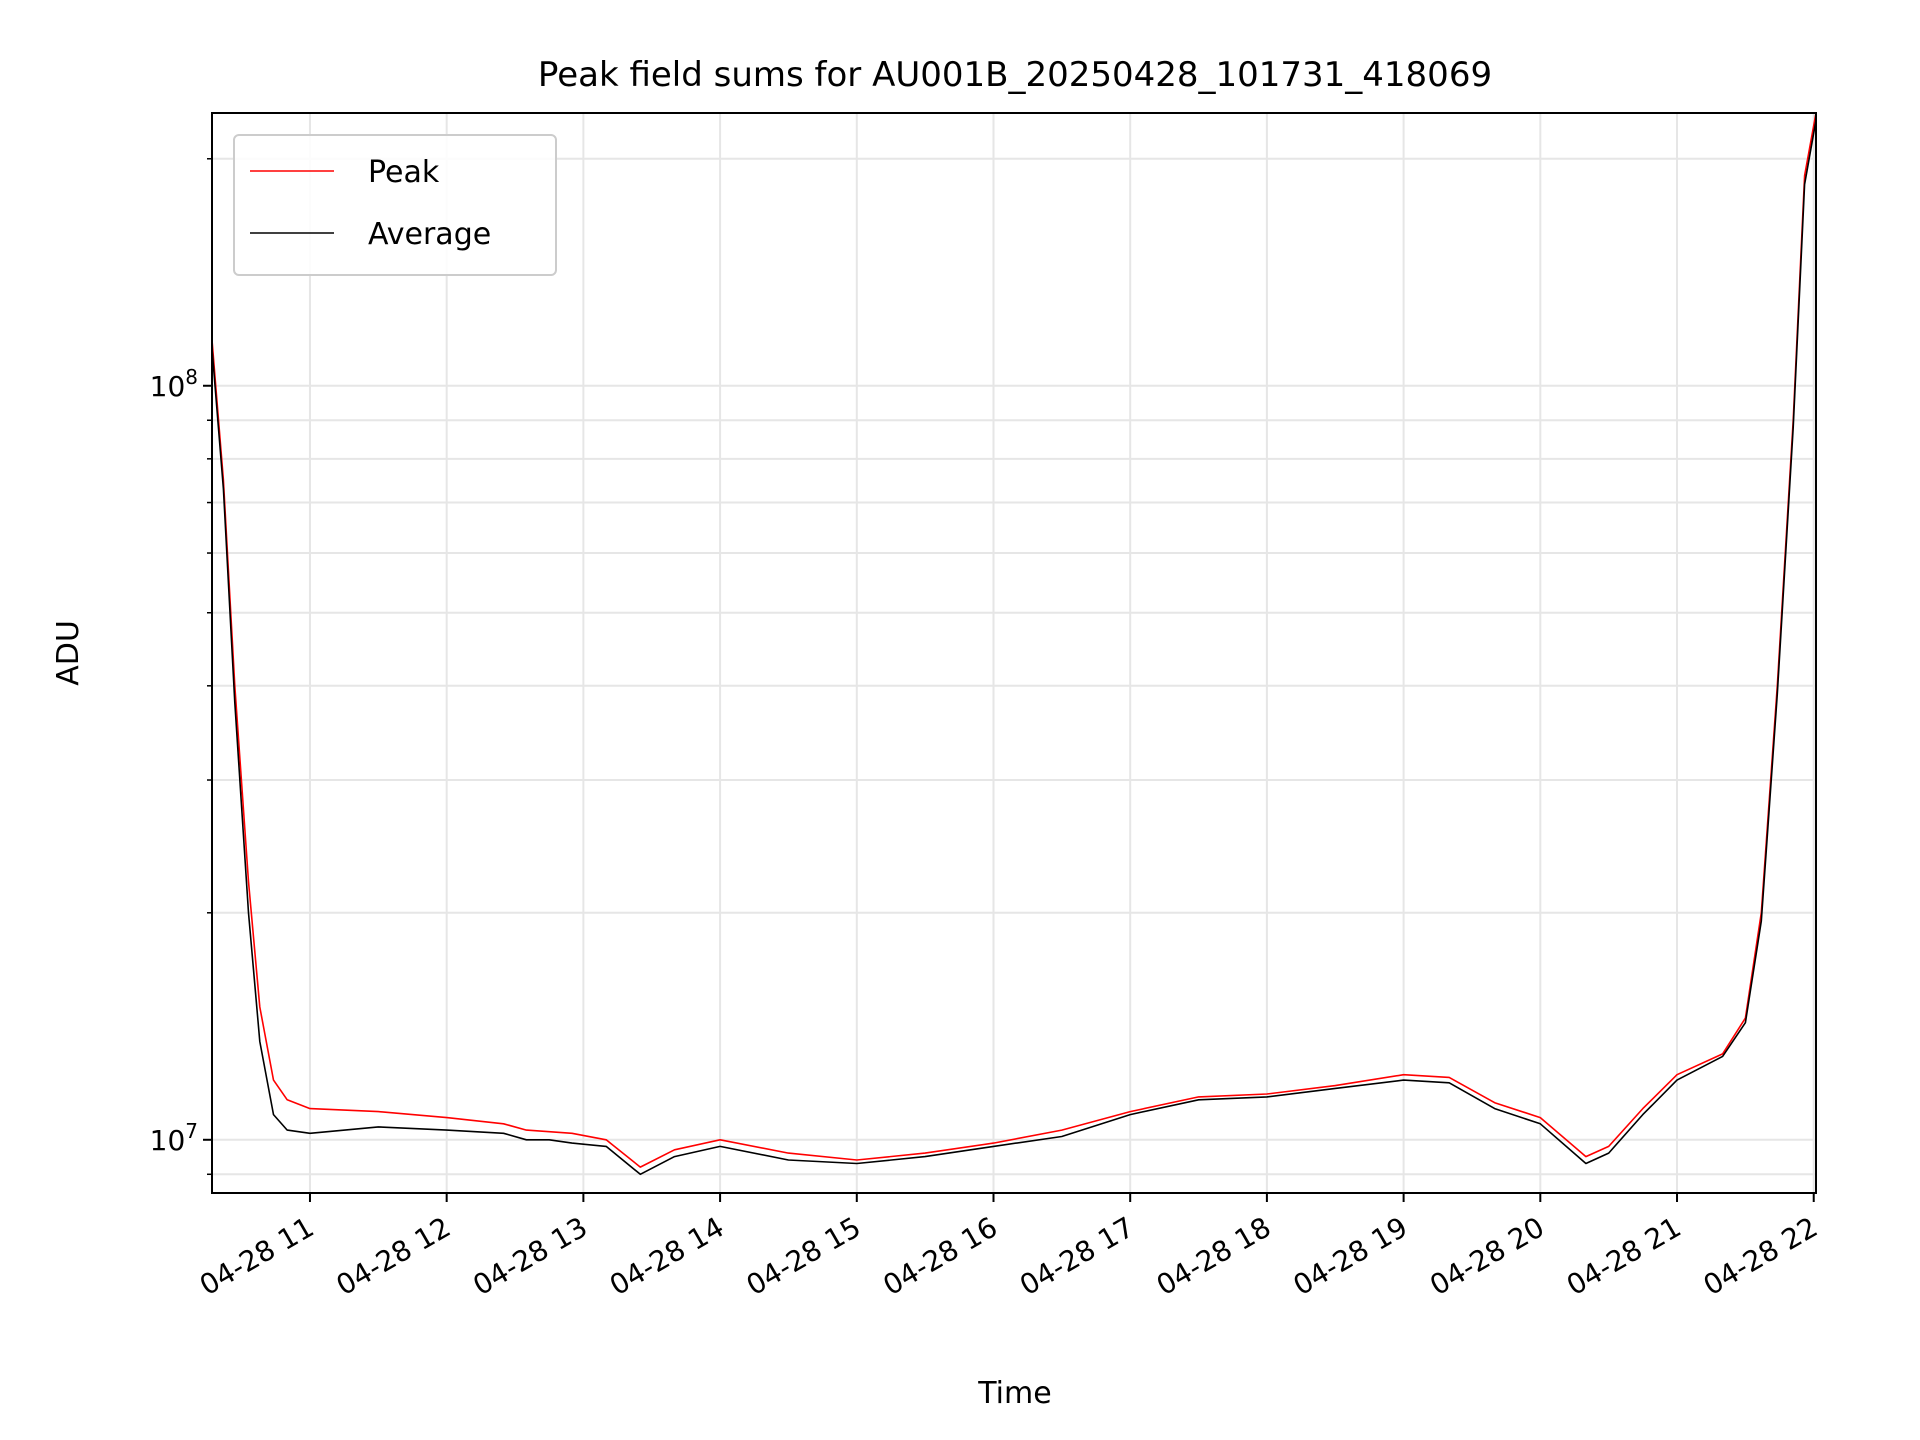 The image size is (1920, 1440). Describe the element at coordinates (191, 377) in the screenshot. I see `y-tick-label-exponent: 8` at that location.